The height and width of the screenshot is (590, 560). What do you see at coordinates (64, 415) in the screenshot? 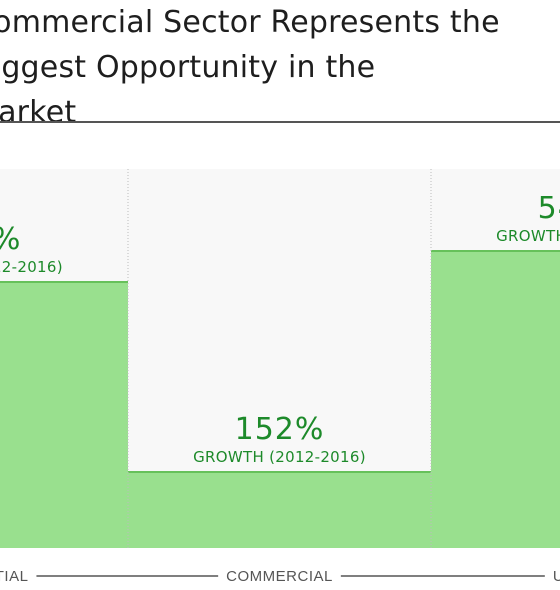
I see `bar-residential` at bounding box center [64, 415].